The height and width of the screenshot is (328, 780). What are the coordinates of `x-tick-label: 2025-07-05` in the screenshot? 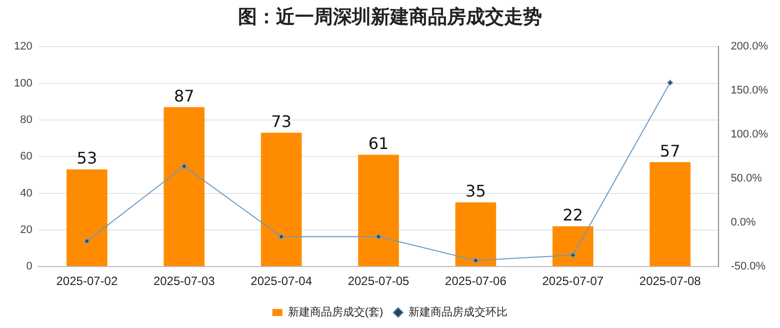 It's located at (379, 281).